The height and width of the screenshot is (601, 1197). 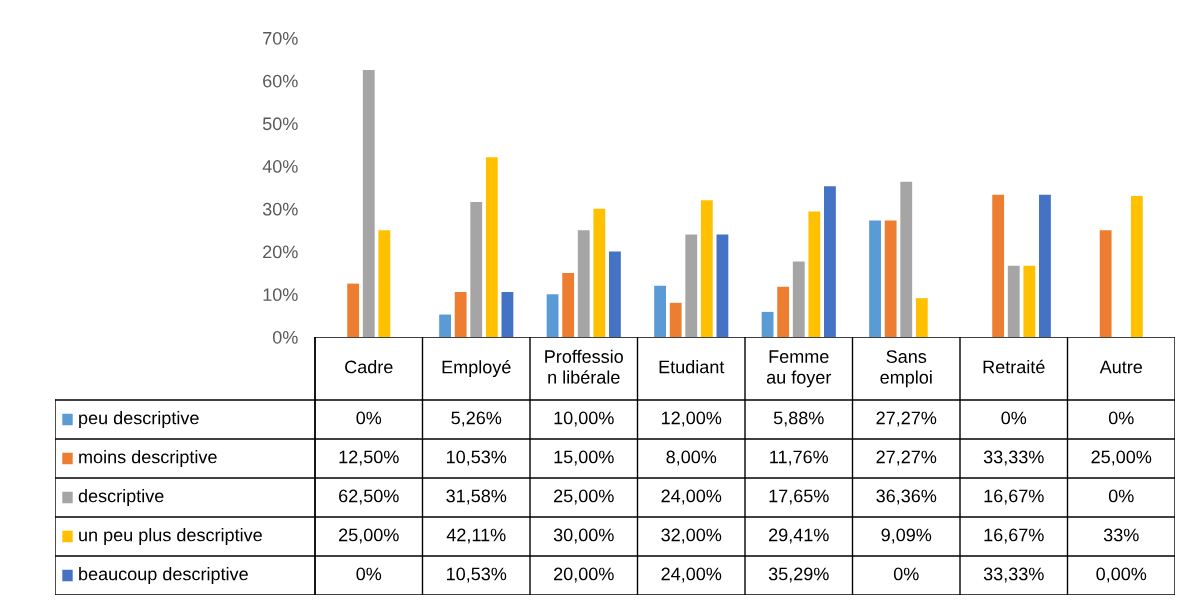 I want to click on data-label: 12,50%, so click(x=369, y=458).